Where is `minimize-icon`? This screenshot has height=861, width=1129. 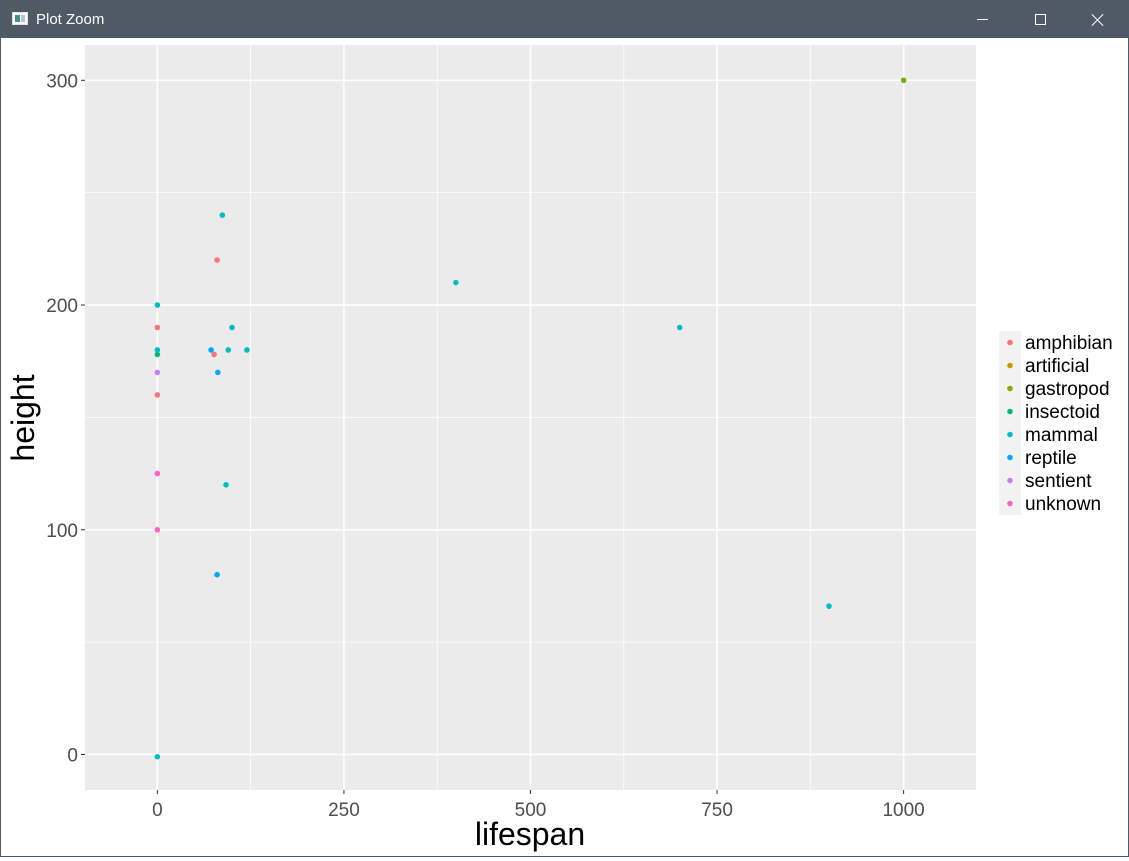
minimize-icon is located at coordinates (982, 19).